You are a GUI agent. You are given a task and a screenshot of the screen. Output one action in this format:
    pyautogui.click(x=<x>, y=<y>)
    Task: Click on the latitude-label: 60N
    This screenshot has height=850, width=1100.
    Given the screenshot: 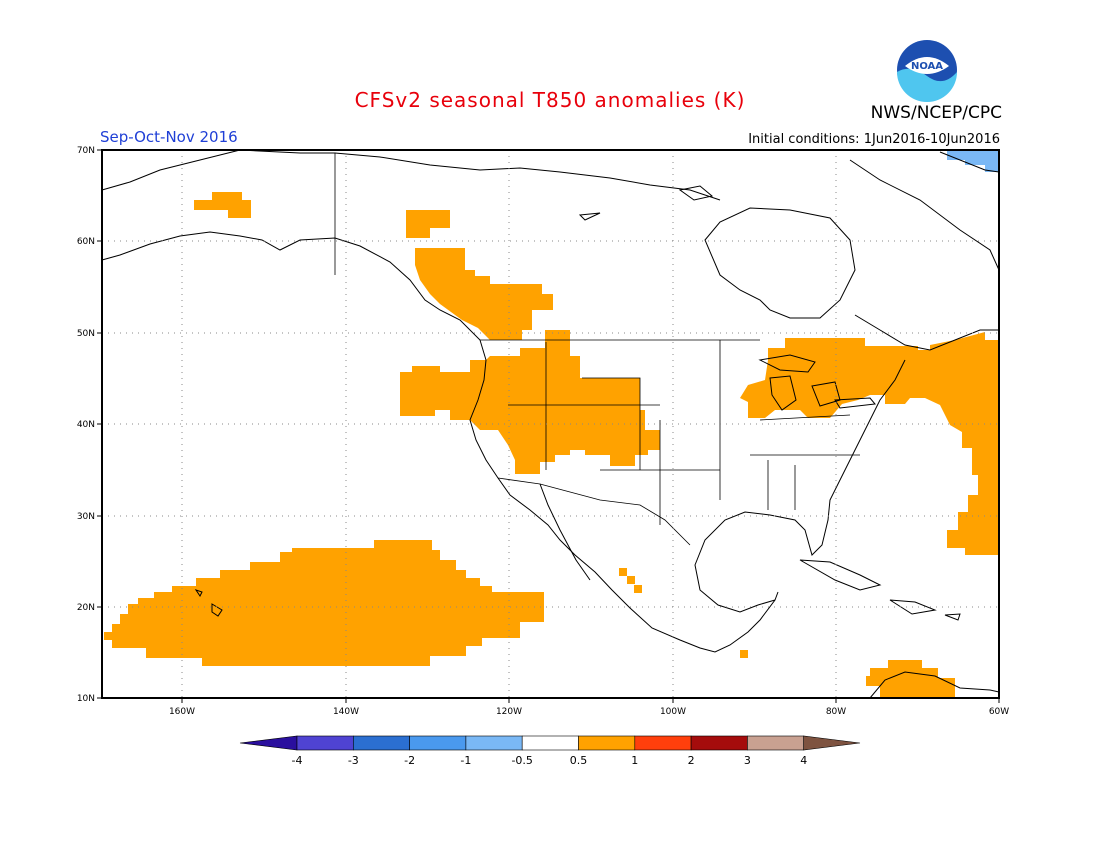 What is the action you would take?
    pyautogui.click(x=86, y=242)
    